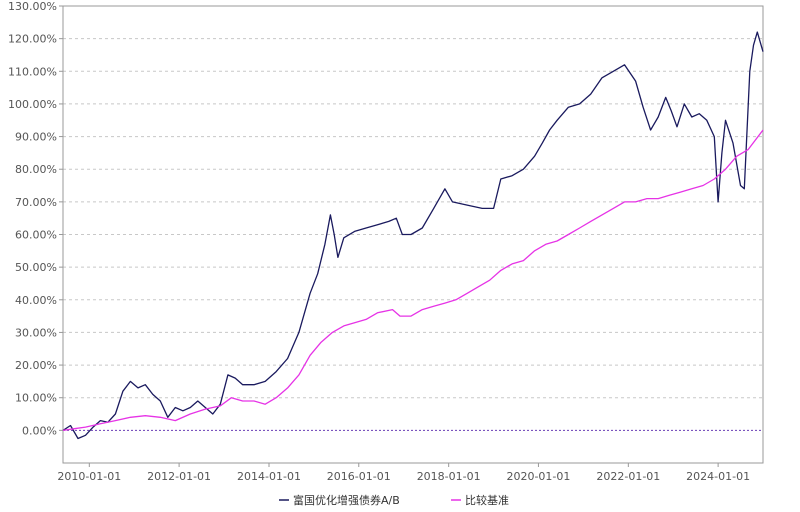  What do you see at coordinates (487, 500) in the screenshot?
I see `legend-label-series-1: 比较基准` at bounding box center [487, 500].